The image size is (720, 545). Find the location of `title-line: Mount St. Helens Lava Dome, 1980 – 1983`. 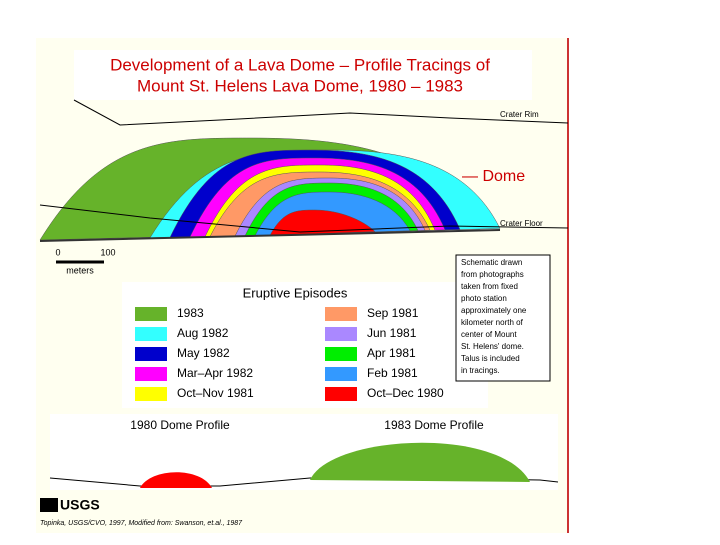

title-line: Mount St. Helens Lava Dome, 1980 – 1983 is located at coordinates (300, 85).